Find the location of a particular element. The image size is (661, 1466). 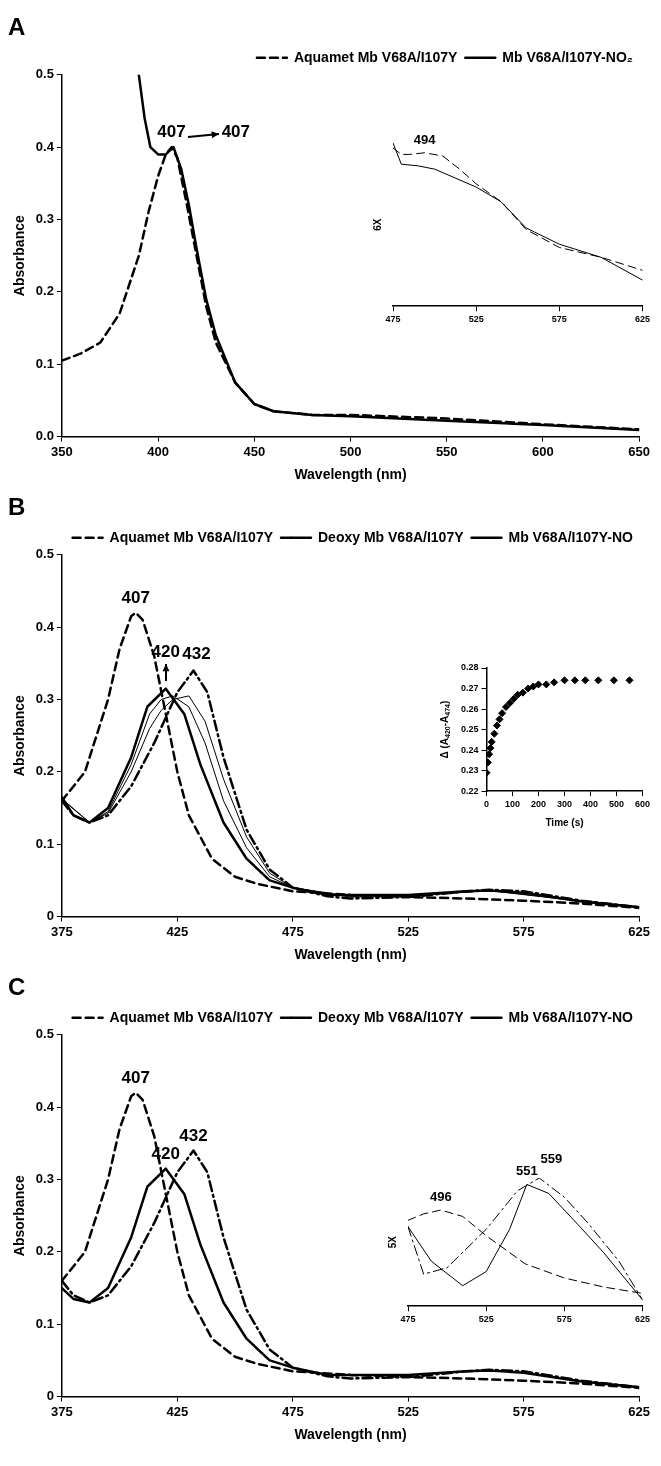

annotation: 494 is located at coordinates (425, 139).